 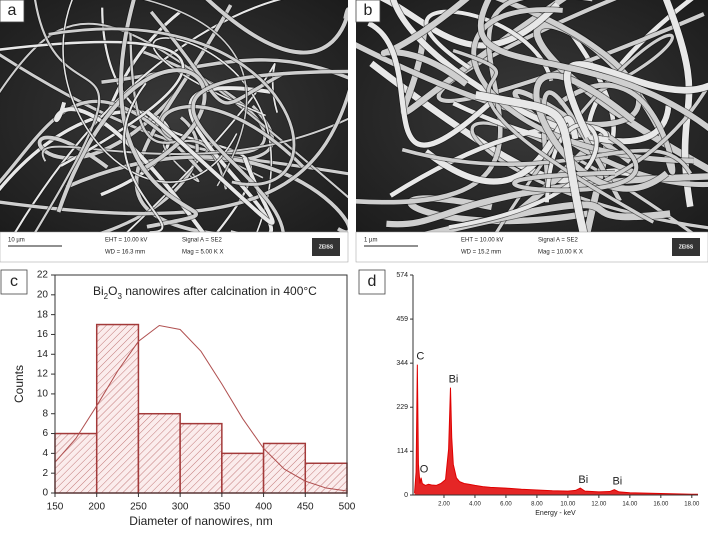 I want to click on y-tick-label: 14, so click(x=43, y=354).